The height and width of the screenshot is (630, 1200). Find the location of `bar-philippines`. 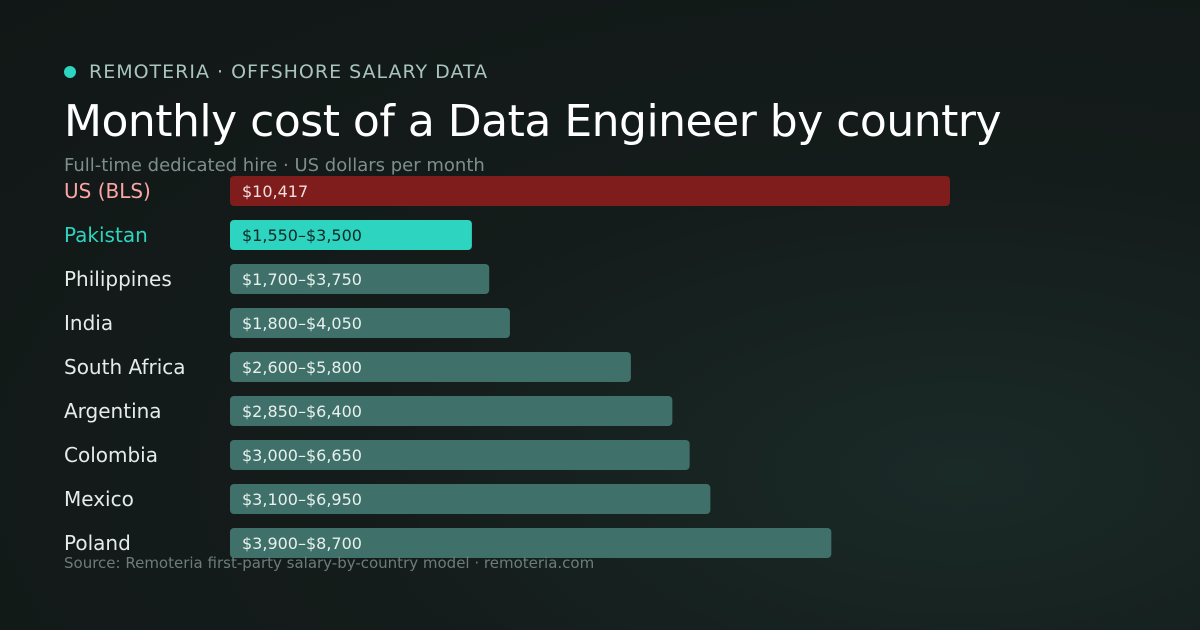

bar-philippines is located at coordinates (360, 279).